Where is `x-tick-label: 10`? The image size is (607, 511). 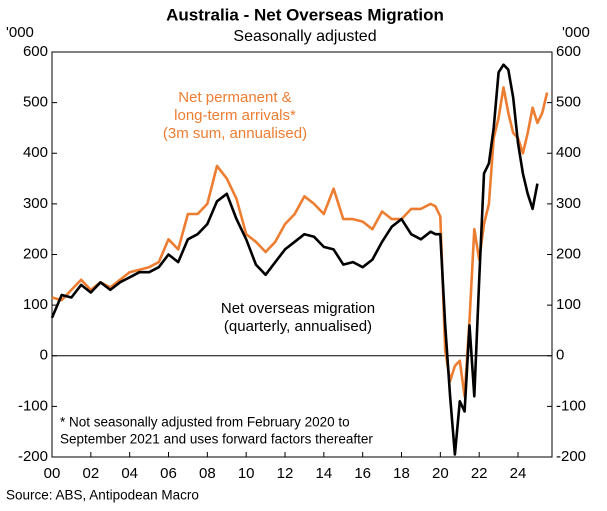 x-tick-label: 10 is located at coordinates (246, 473).